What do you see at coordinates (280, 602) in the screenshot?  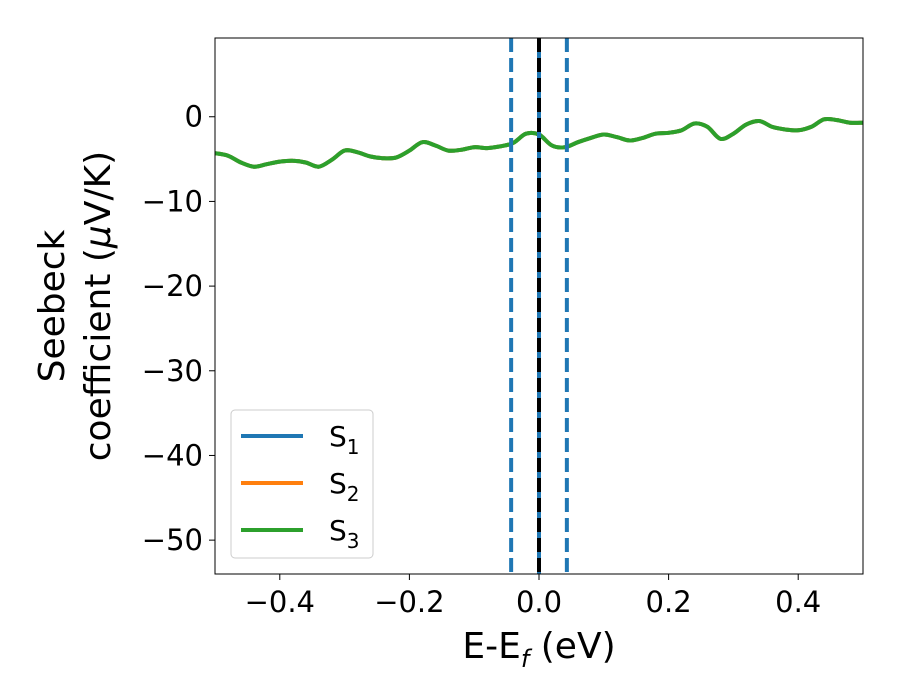 I see `x-tick-label: −0.4` at bounding box center [280, 602].